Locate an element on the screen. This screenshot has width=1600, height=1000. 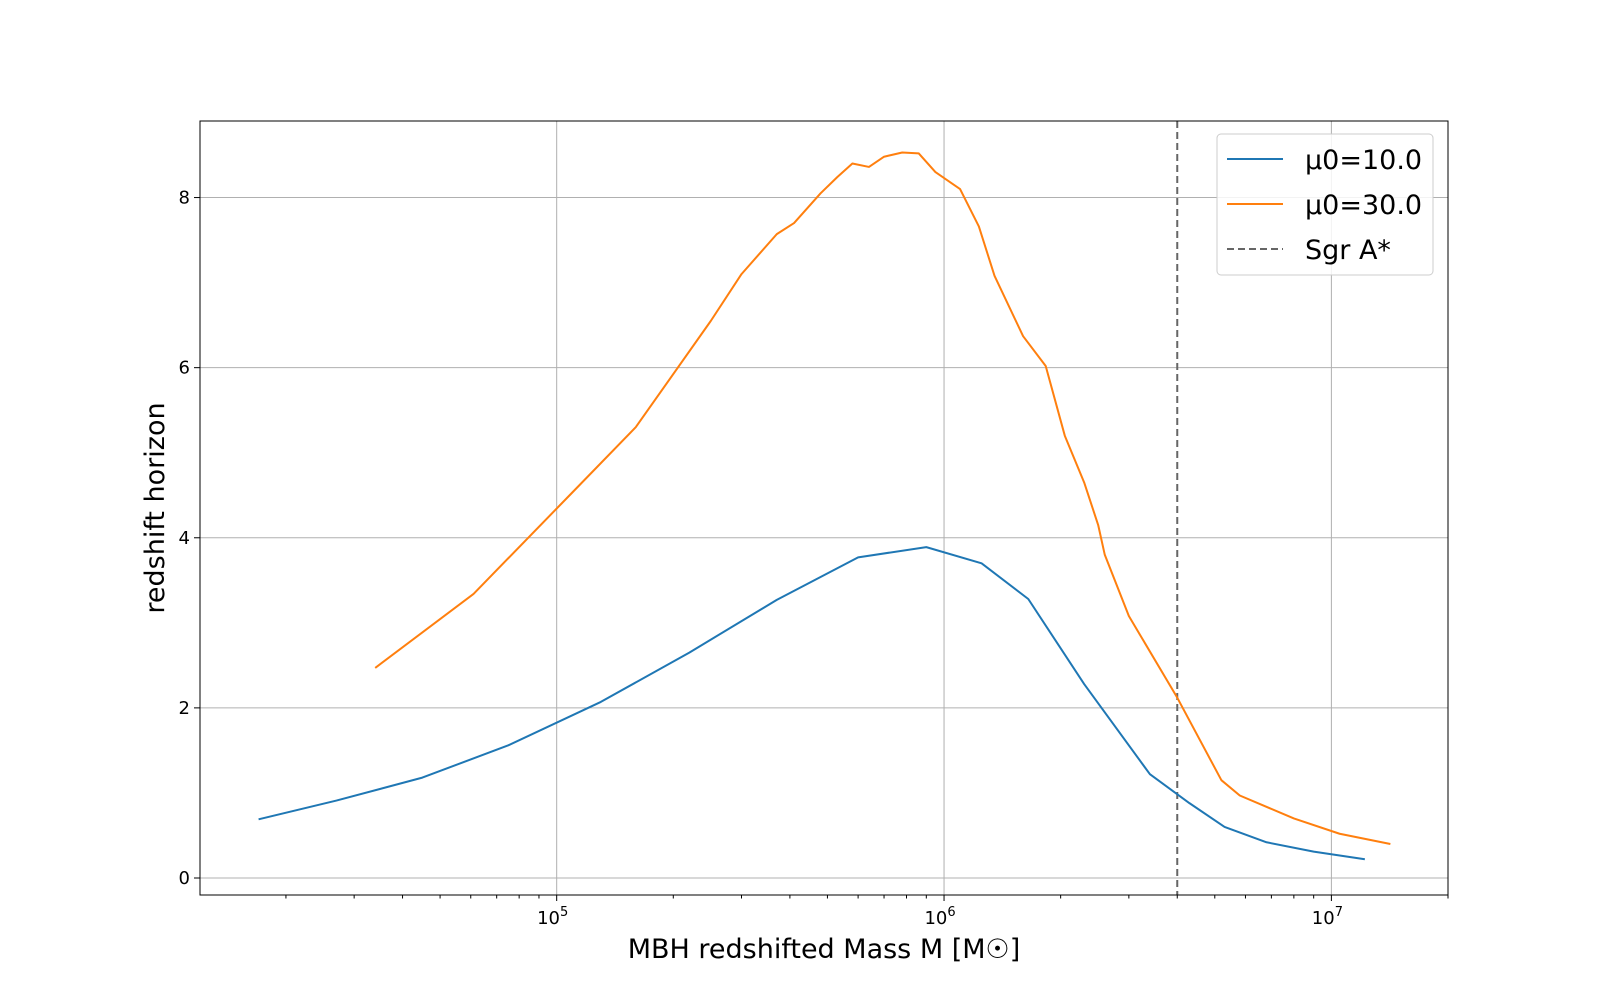
x-axis-label: MBH redshifted Mass M [M☉] is located at coordinates (824, 949).